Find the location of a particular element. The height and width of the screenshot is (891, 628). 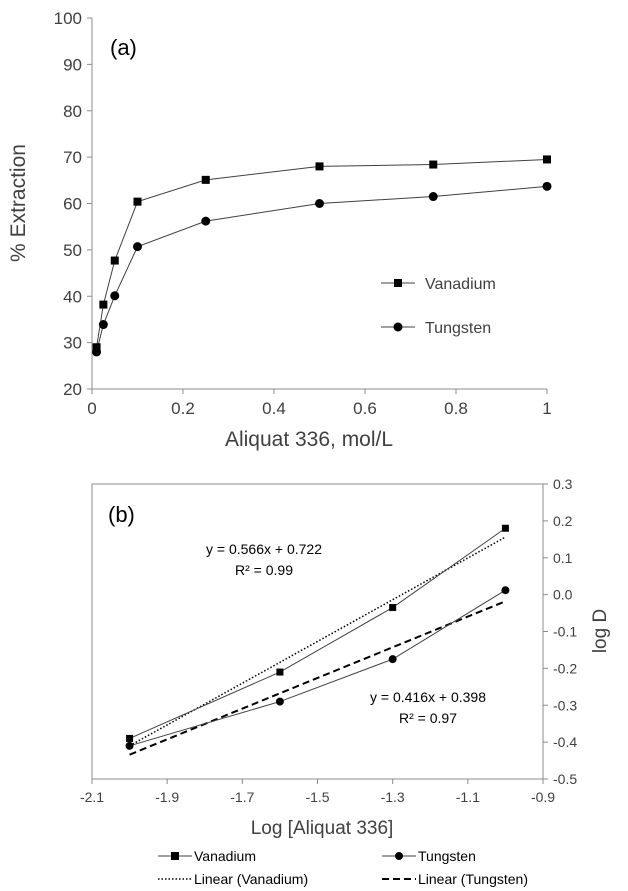

x-axis-label-b: Log [Aliquat 336] is located at coordinates (322, 828).